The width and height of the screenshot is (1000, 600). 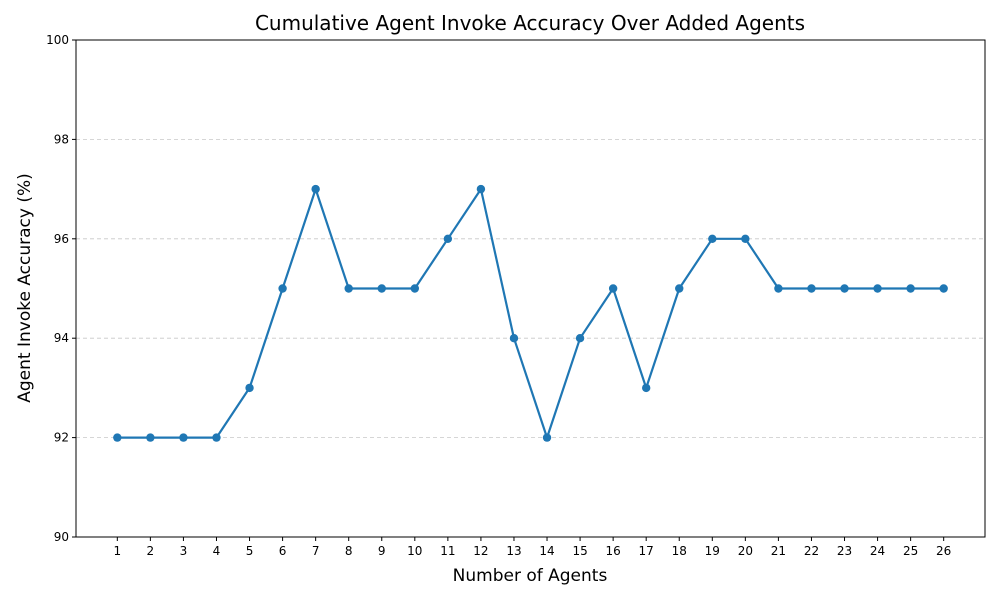 I want to click on x-axis-label: Number of Agents, so click(x=530, y=576).